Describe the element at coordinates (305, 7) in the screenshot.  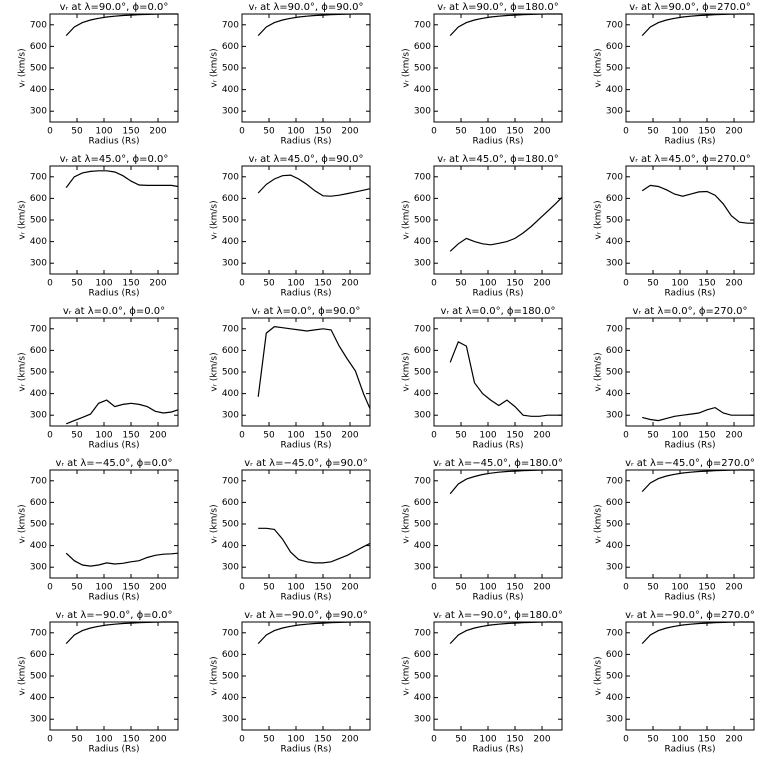
I see `chart-title: vᵣ at λ=90.0°, ϕ=90.0°` at that location.